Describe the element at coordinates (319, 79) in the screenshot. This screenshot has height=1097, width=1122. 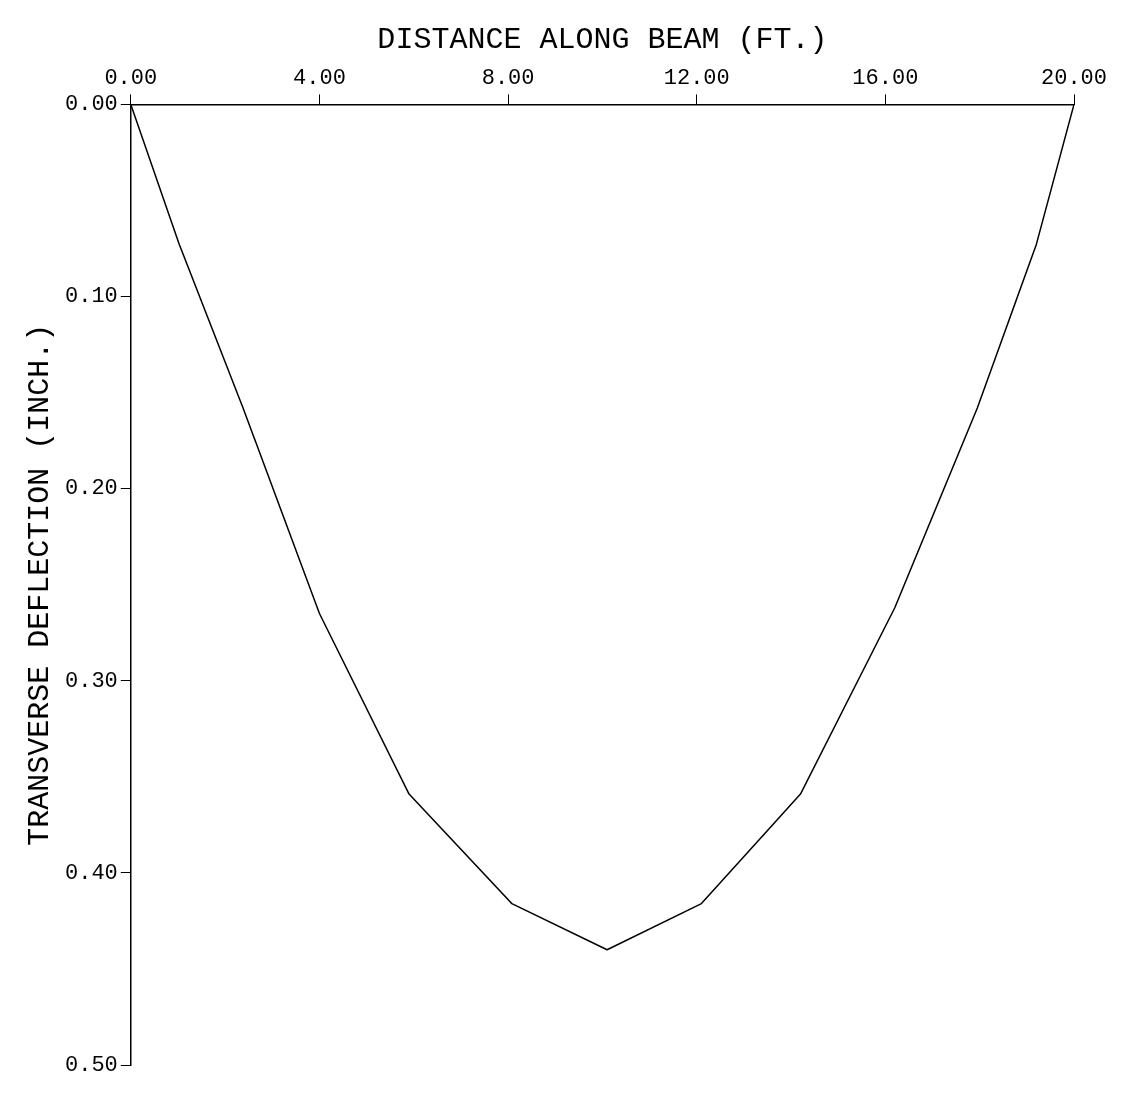
I see `x-tick-label: 4.00` at that location.